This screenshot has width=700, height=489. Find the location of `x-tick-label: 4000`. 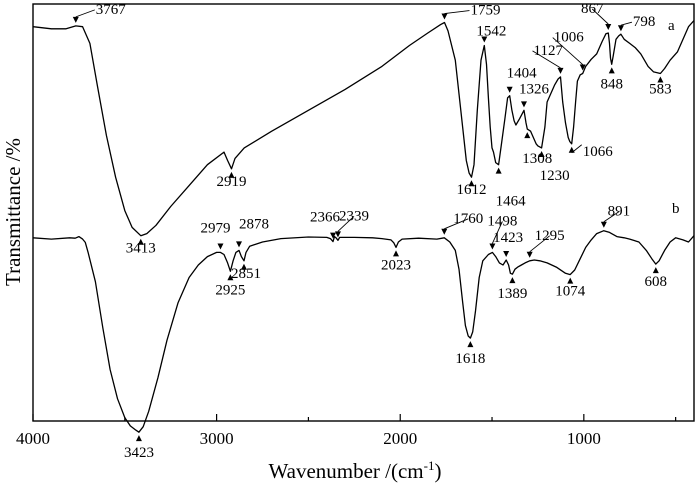

x-tick-label: 4000 is located at coordinates (33, 438).